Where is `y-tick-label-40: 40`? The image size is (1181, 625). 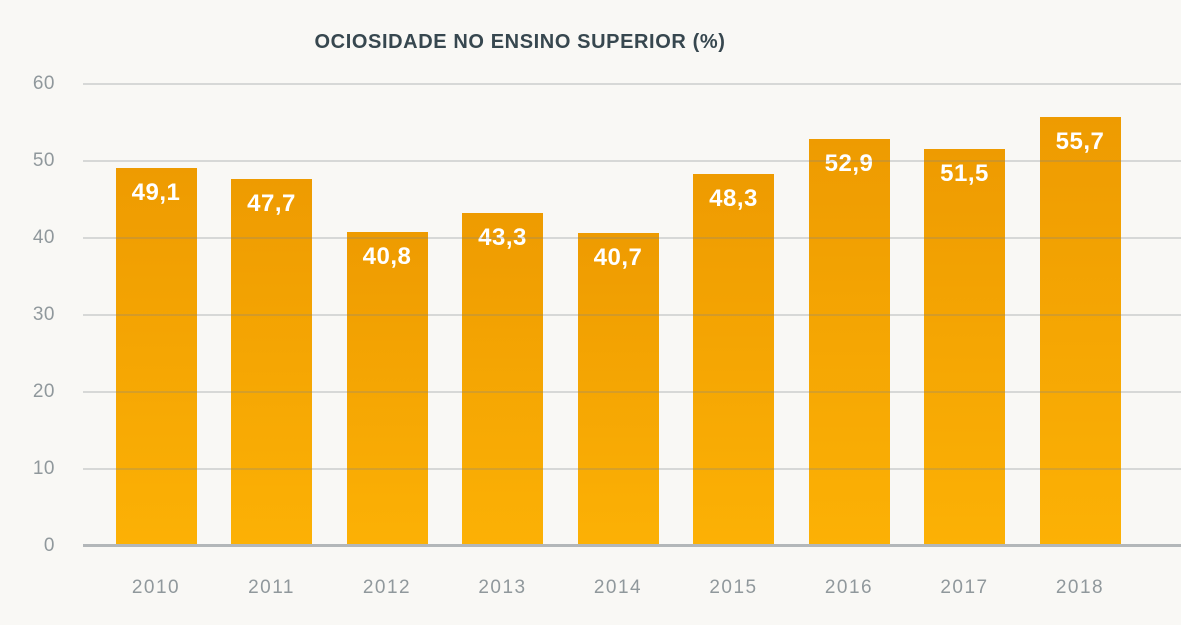 y-tick-label-40: 40 is located at coordinates (43, 237).